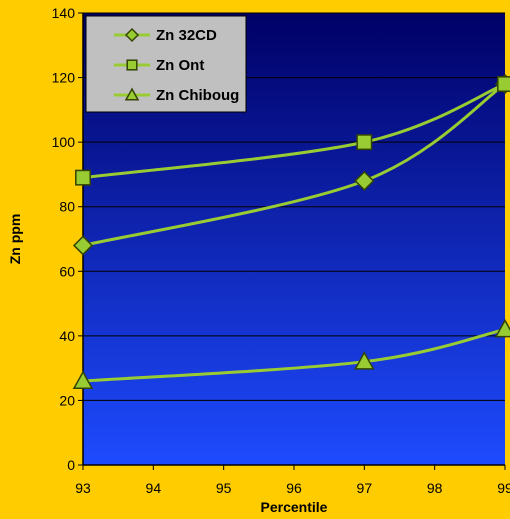 This screenshot has height=519, width=510. I want to click on y-tick-label: 40, so click(67, 336).